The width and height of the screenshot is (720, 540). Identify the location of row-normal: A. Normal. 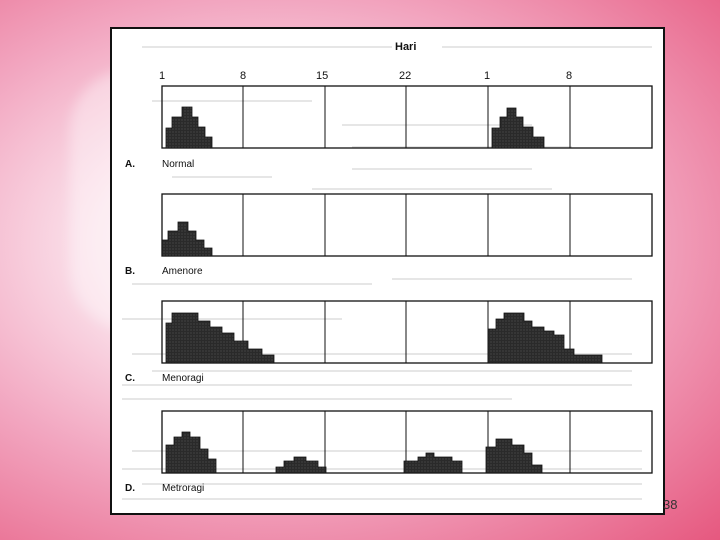
(389, 127).